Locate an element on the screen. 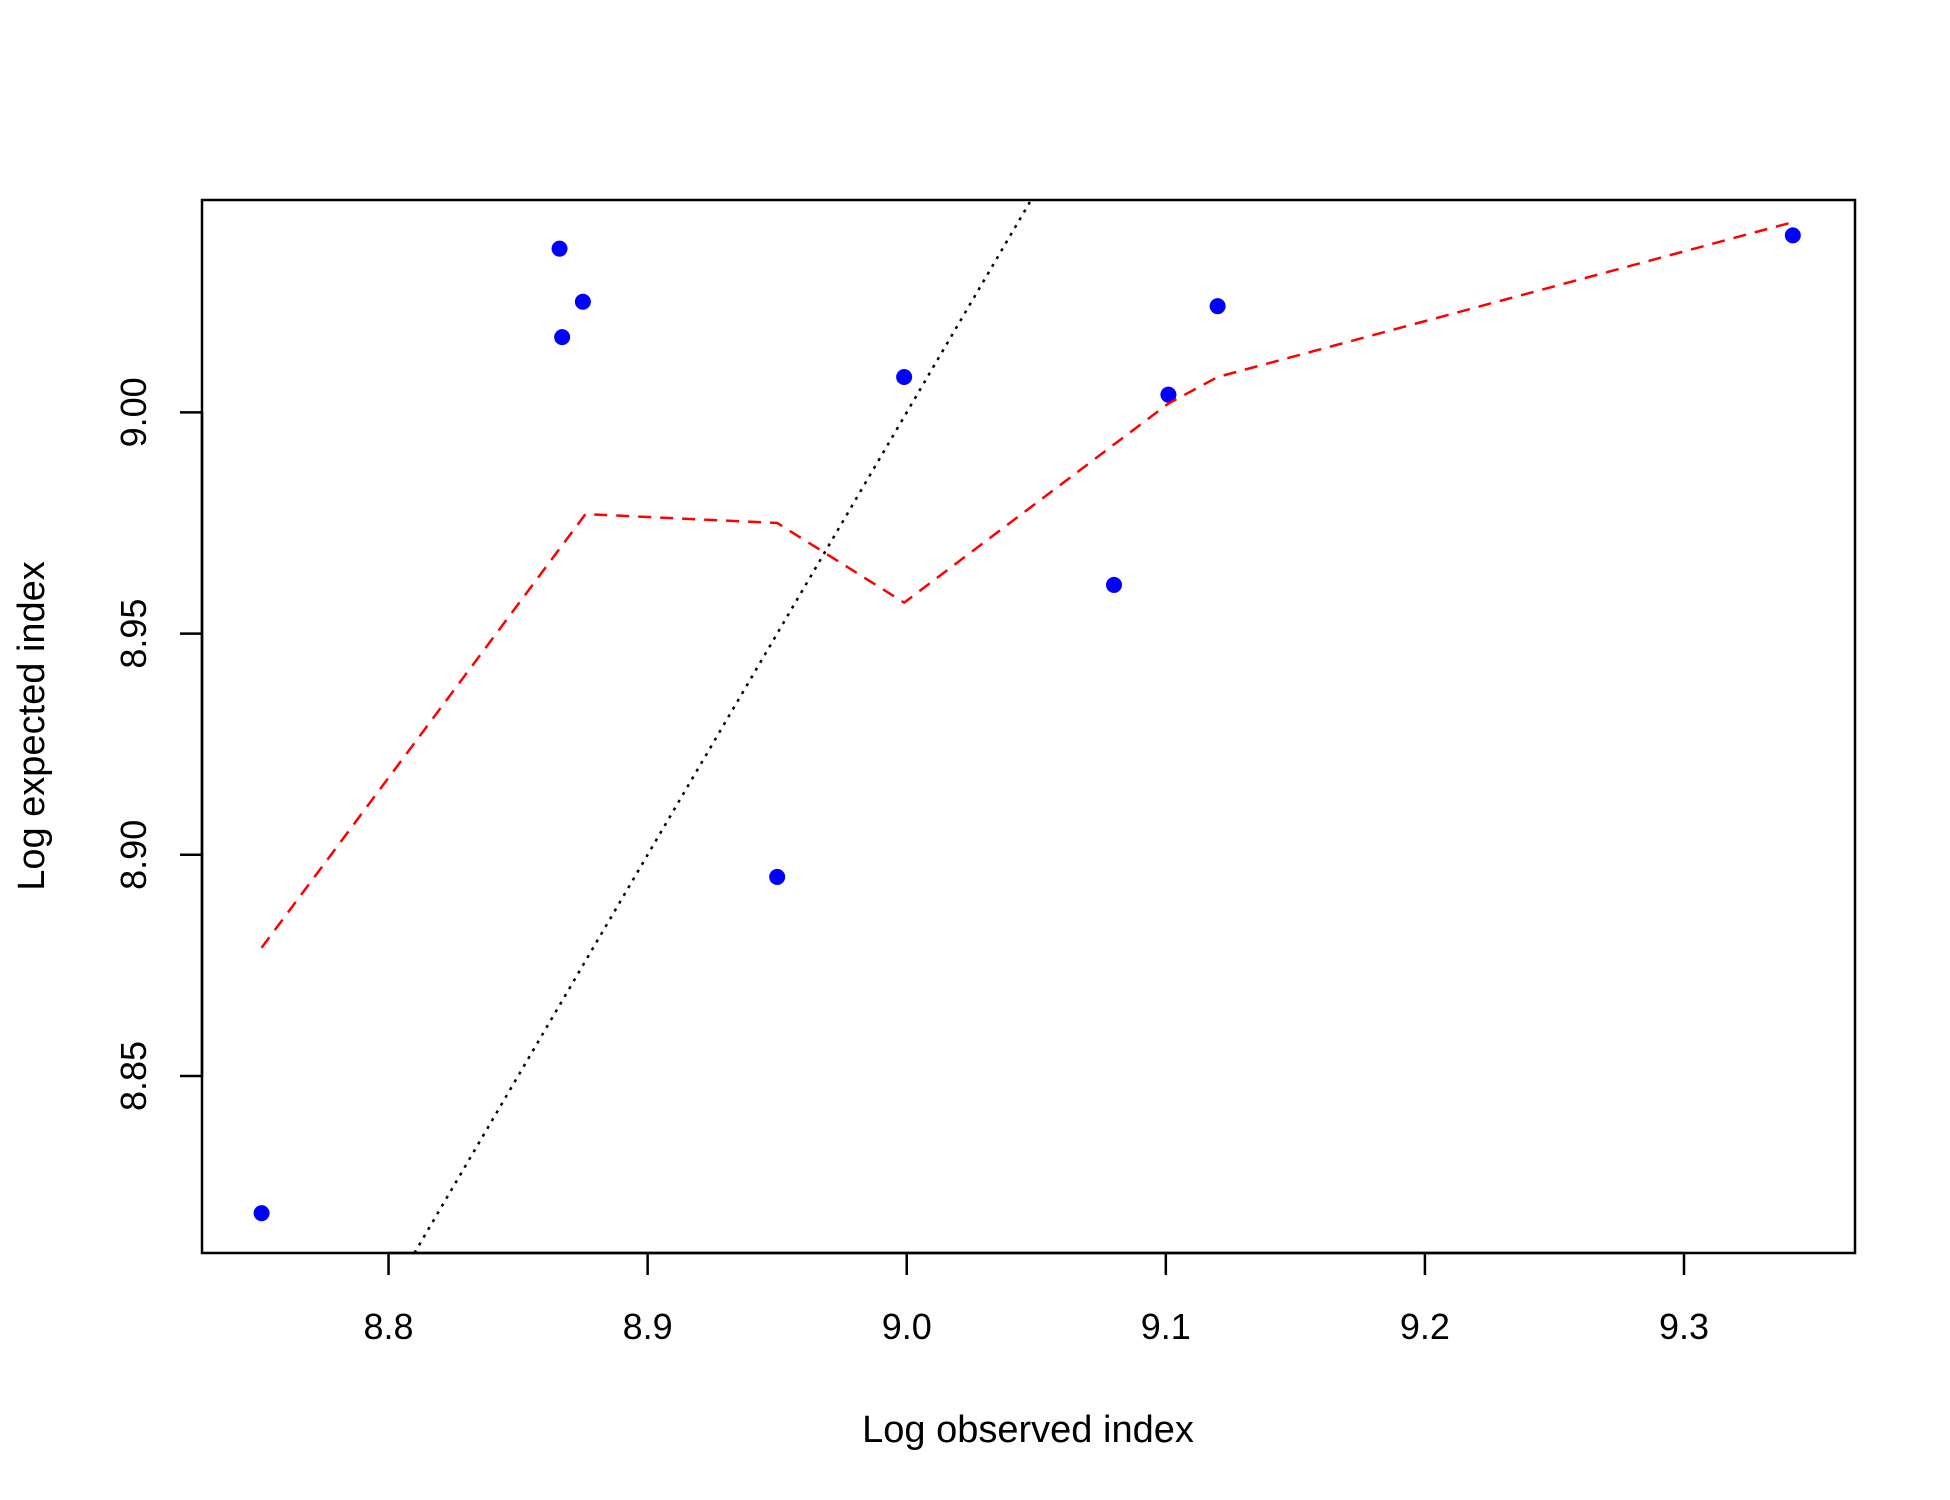 This screenshot has height=1500, width=1950. x-axis: 8.8 8.9 9.0 9.1 9.2 9.3 is located at coordinates (1036, 1299).